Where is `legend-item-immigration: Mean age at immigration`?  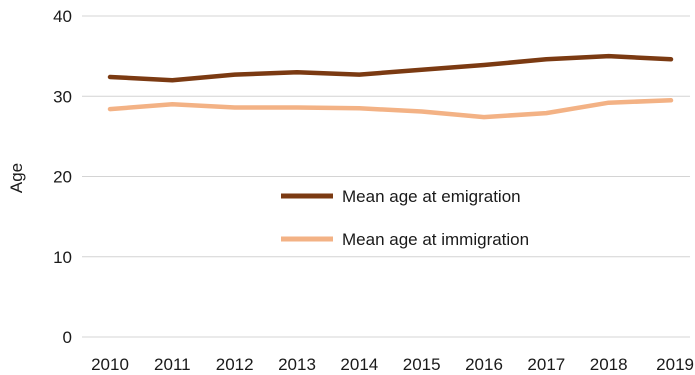 legend-item-immigration: Mean age at immigration is located at coordinates (405, 239).